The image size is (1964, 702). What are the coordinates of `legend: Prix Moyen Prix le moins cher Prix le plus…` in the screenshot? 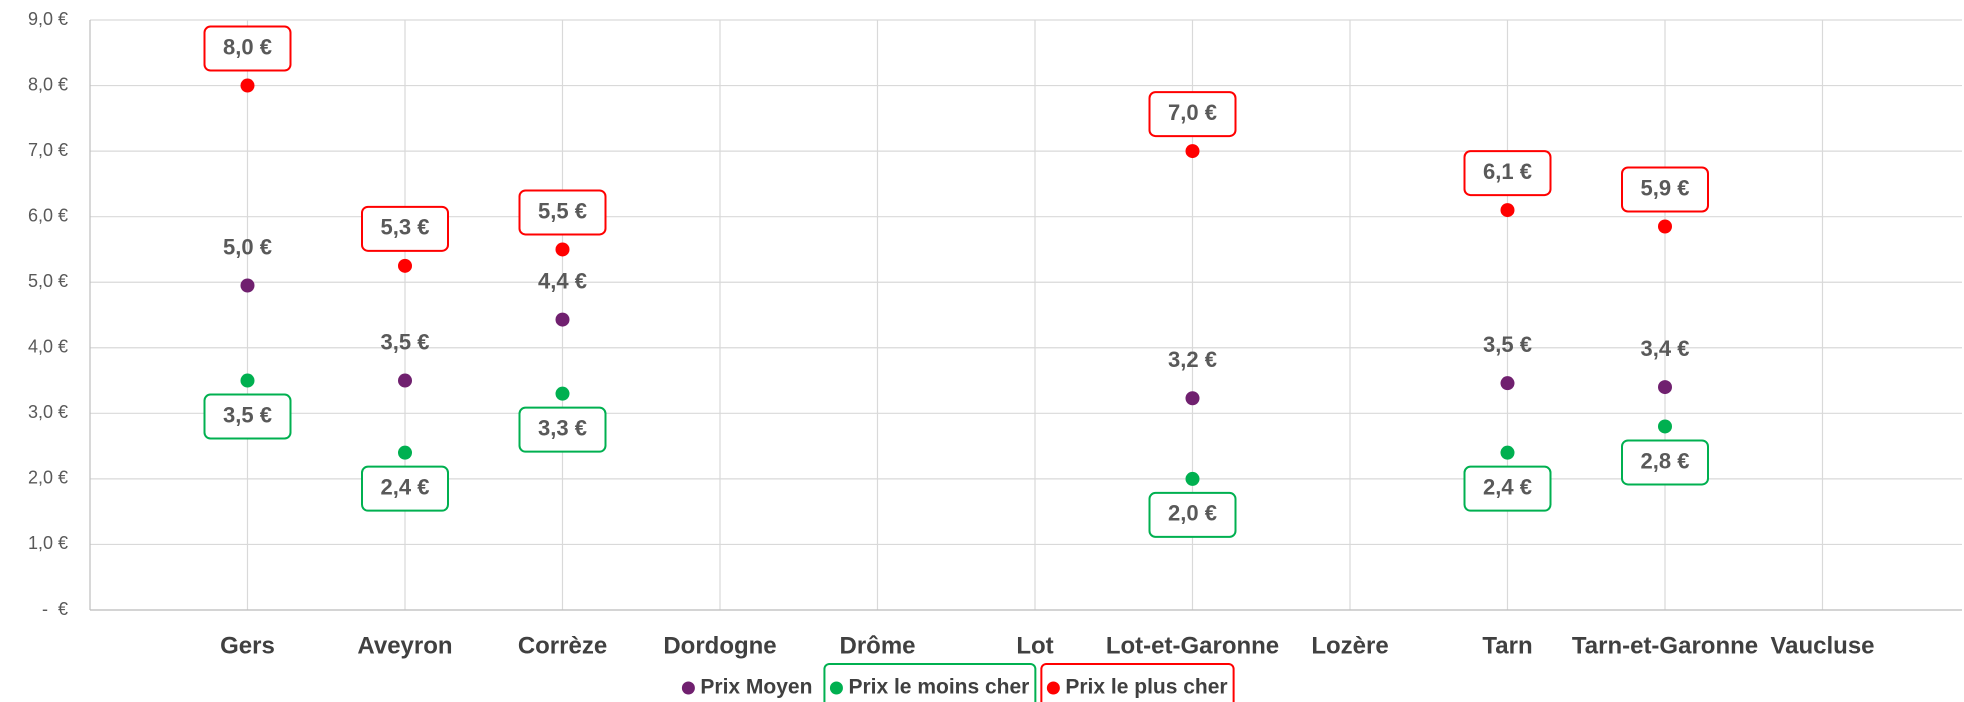 It's located at (958, 682).